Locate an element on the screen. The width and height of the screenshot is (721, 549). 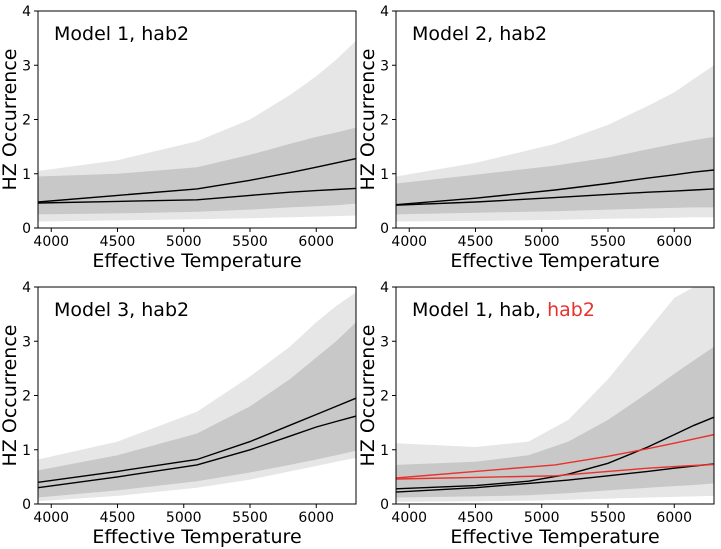
panel-title-part: Model 1, hab2 is located at coordinates (121, 34).